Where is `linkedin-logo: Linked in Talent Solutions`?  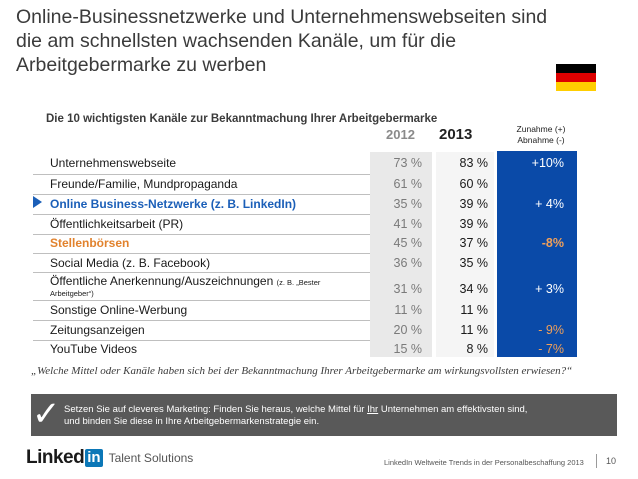 linkedin-logo: Linked in Talent Solutions is located at coordinates (110, 457).